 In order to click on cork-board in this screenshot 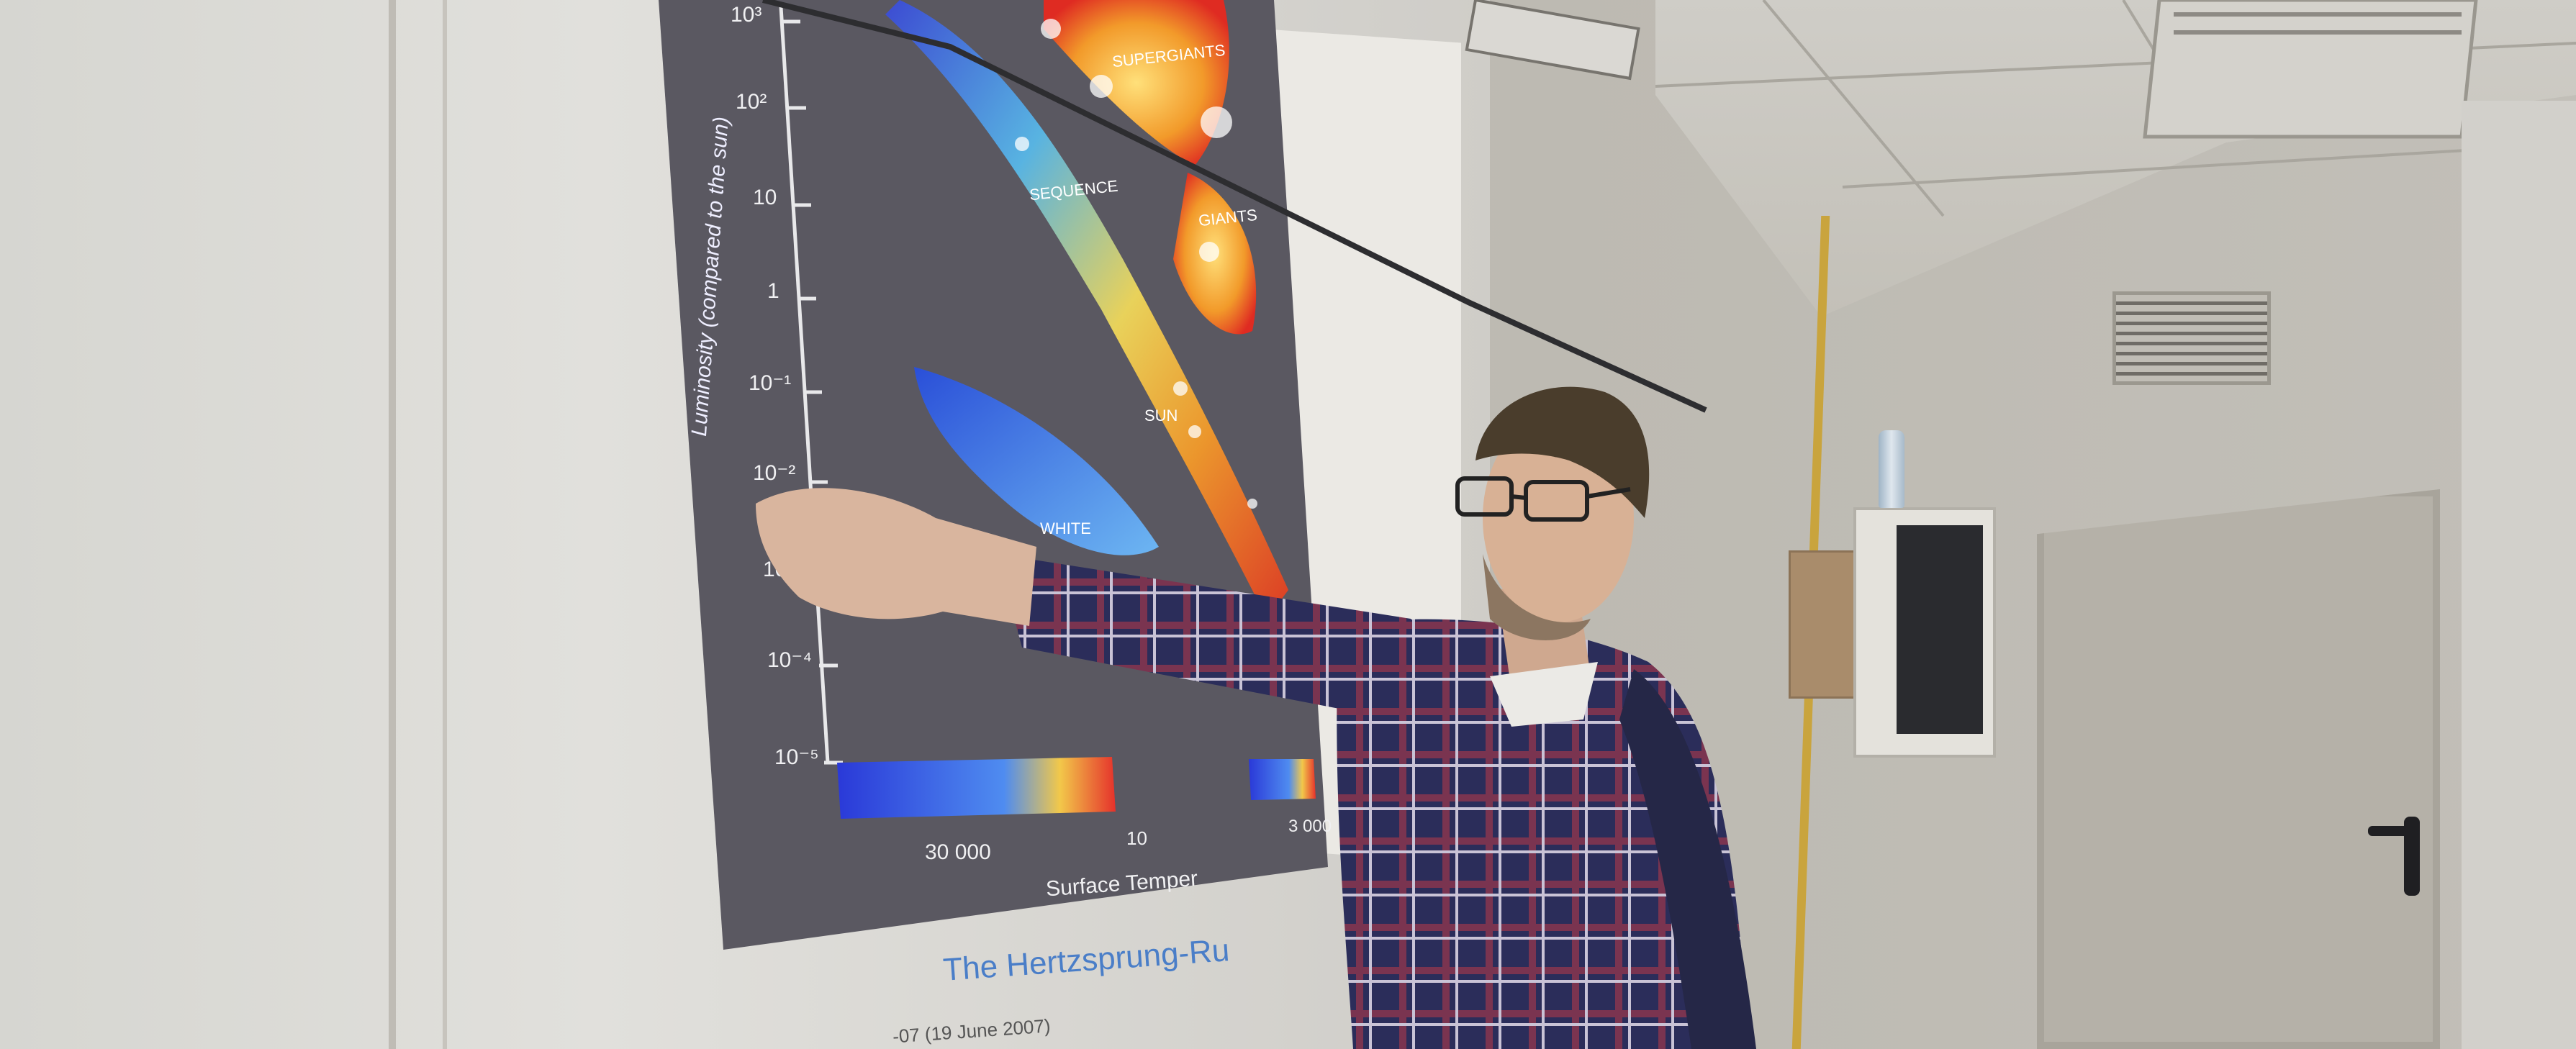, I will do `click(1823, 624)`.